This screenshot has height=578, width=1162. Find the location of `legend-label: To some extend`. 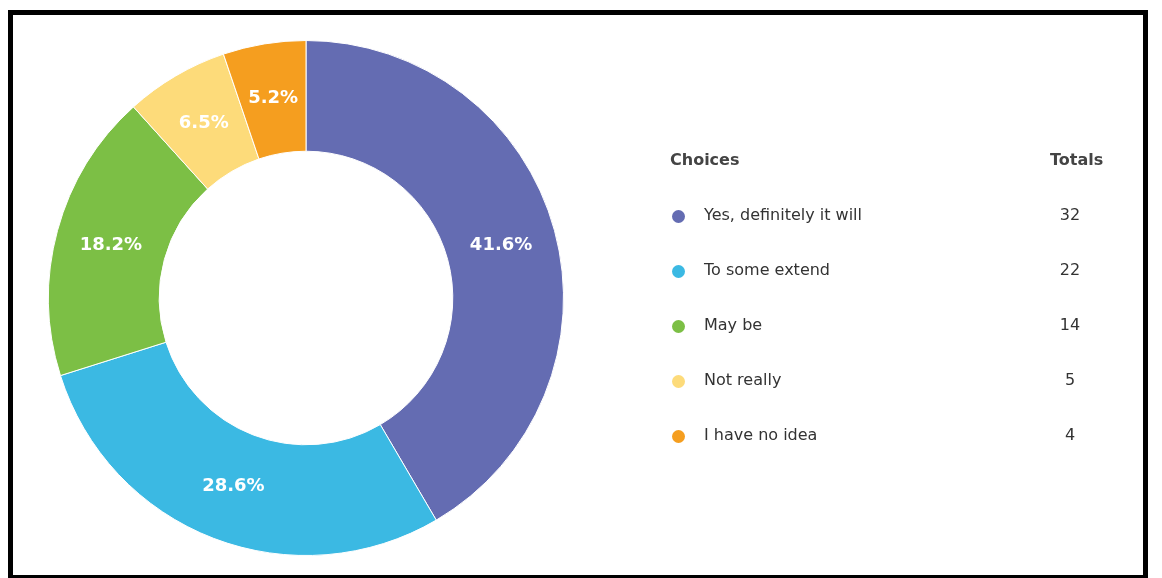

legend-label: To some extend is located at coordinates (767, 269).